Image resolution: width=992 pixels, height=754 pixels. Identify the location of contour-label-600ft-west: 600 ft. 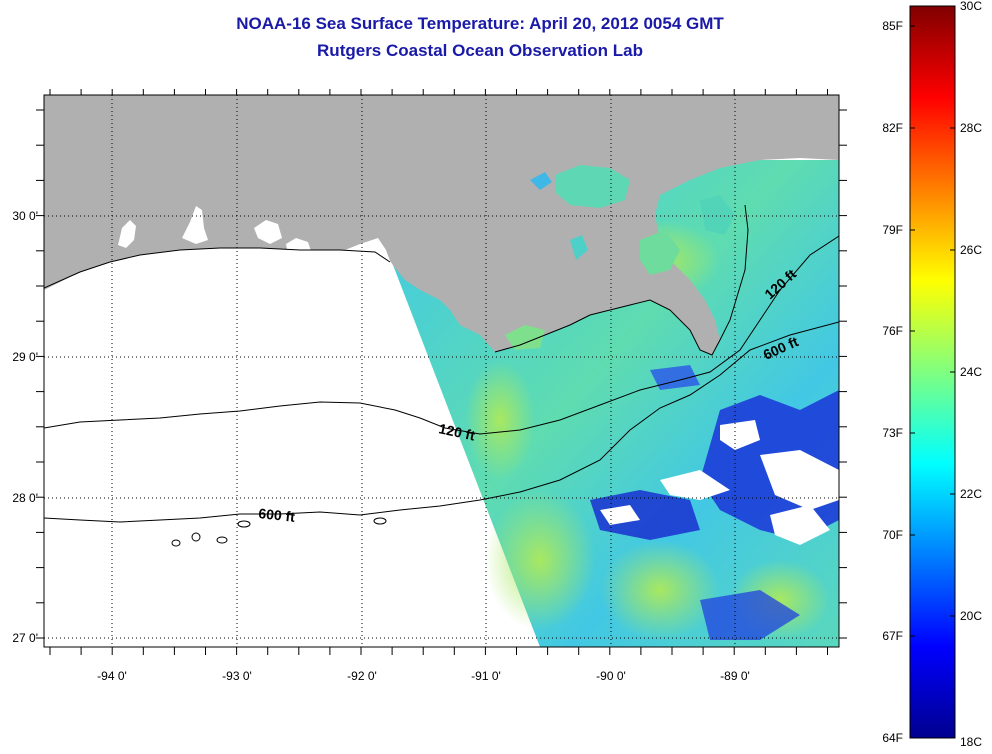
(277, 515).